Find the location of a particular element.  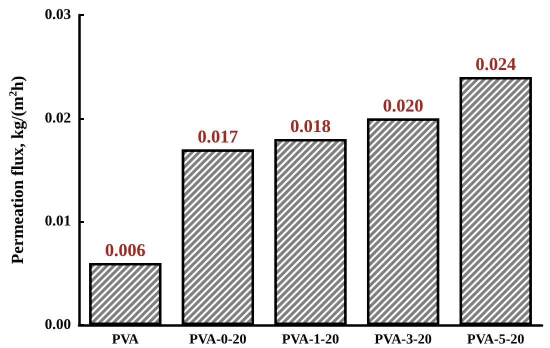

y-axis-title: Permeation flux, kg/(m2h) is located at coordinates (17, 170).